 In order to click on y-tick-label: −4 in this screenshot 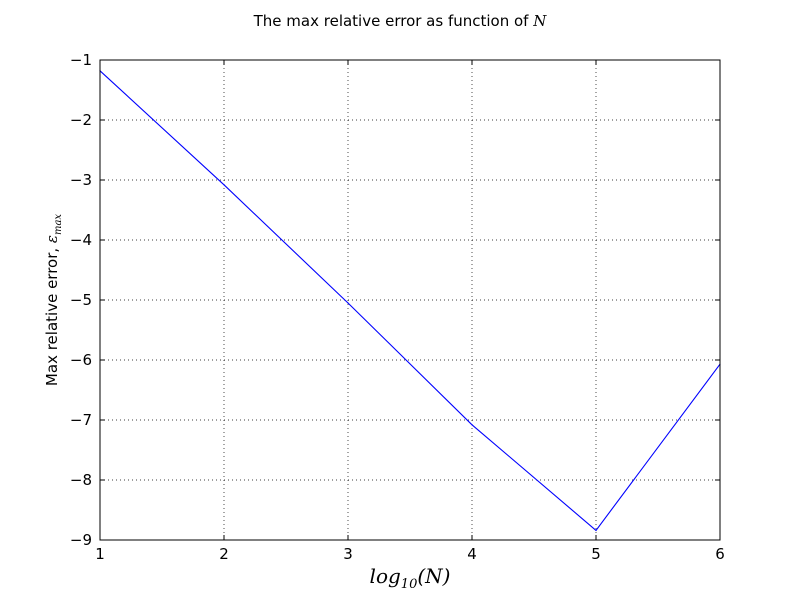, I will do `click(81, 240)`.